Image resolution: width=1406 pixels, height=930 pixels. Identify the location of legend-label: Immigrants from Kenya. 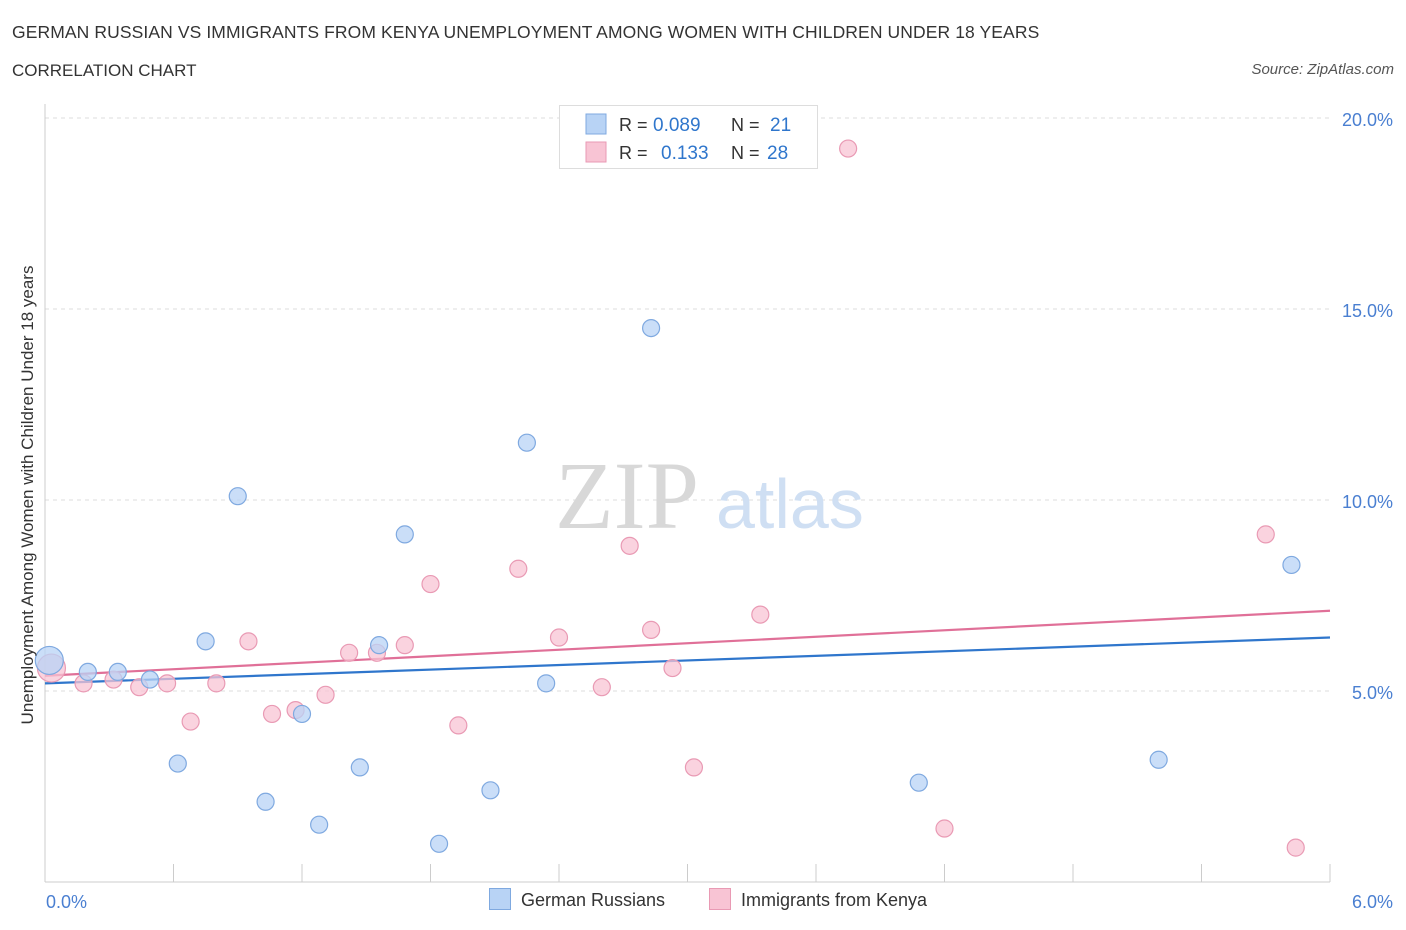
(834, 900).